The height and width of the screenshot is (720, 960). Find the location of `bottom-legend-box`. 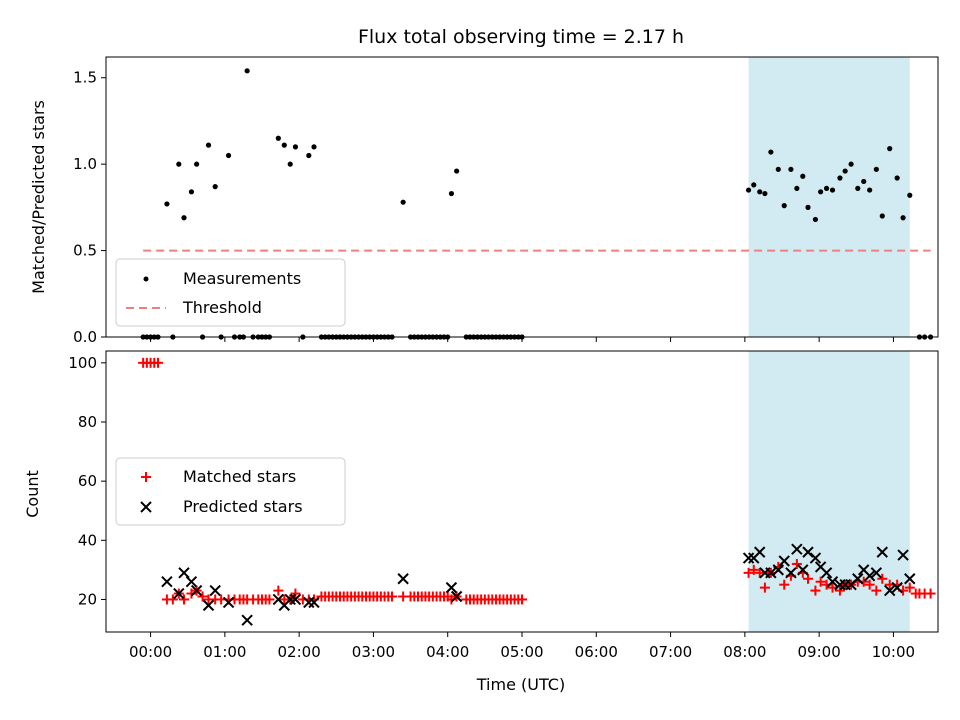

bottom-legend-box is located at coordinates (230, 491).